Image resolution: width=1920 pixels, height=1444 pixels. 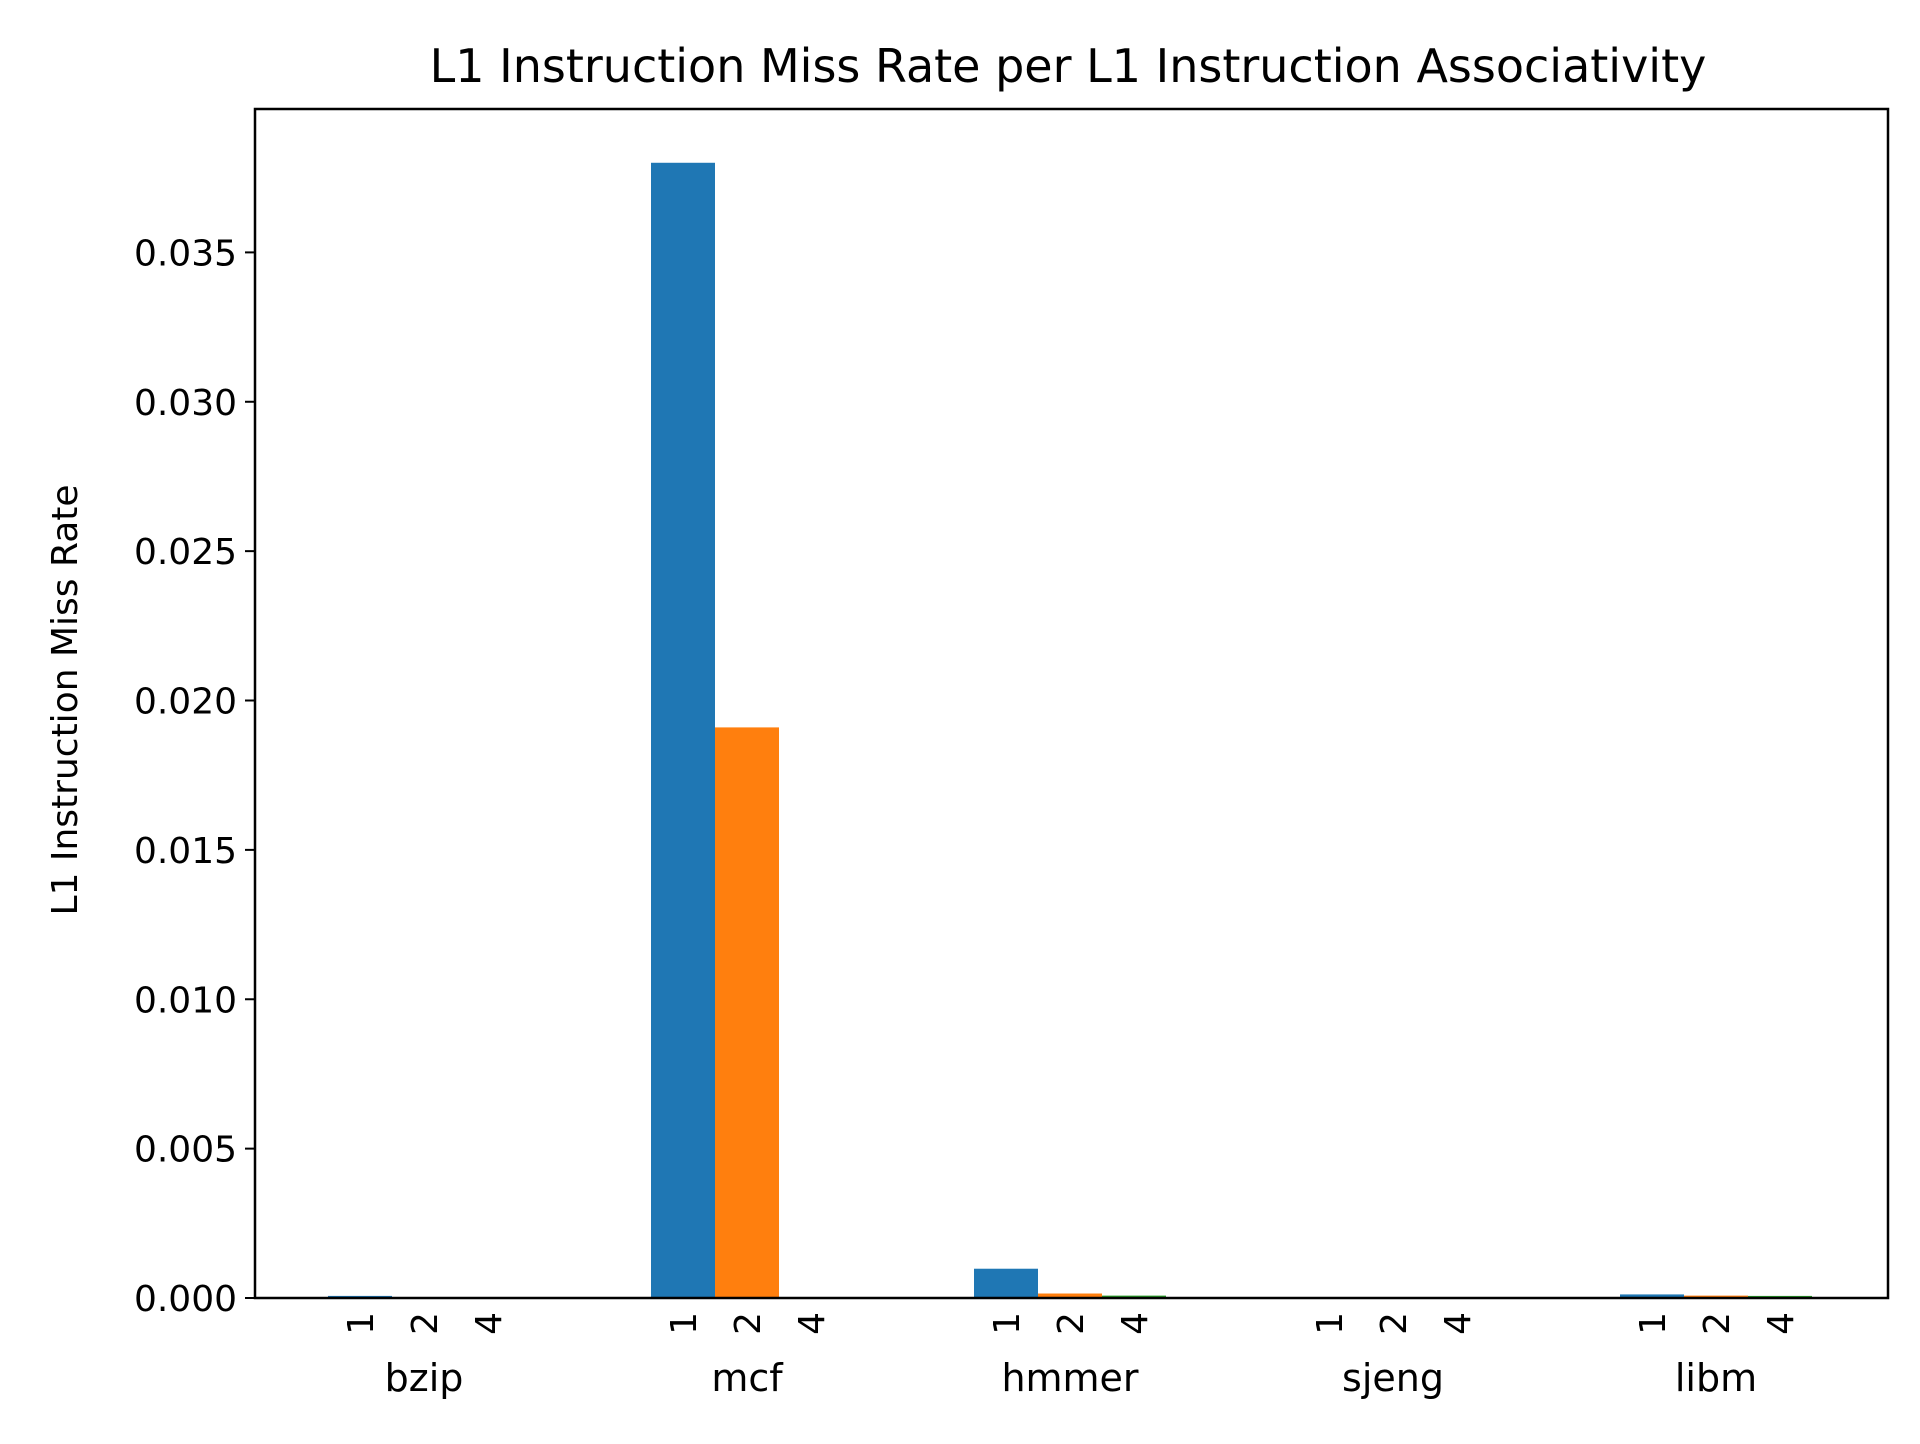 What do you see at coordinates (185, 702) in the screenshot?
I see `y-tick-label: 0.020` at bounding box center [185, 702].